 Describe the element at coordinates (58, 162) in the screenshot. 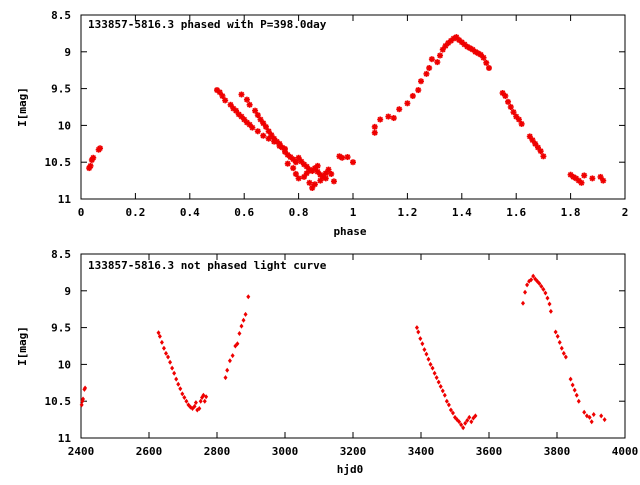

I see `y-tick-label: 10.5` at that location.